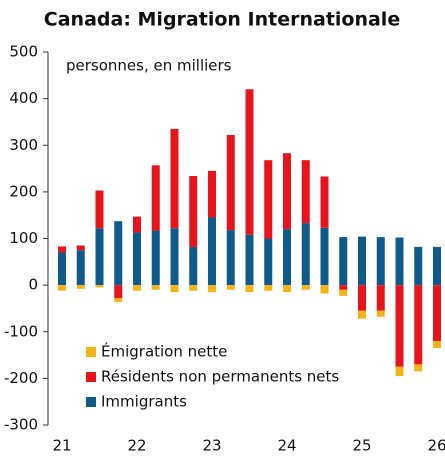 The image size is (445, 458). I want to click on legend-label: Résidents non permanents nets, so click(220, 377).